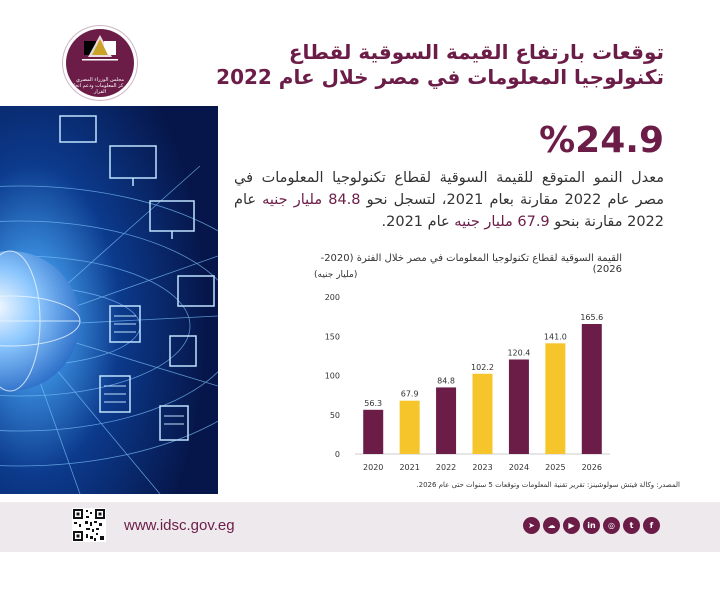 The width and height of the screenshot is (720, 604). Describe the element at coordinates (519, 467) in the screenshot. I see `x-tick-label: 2024` at that location.